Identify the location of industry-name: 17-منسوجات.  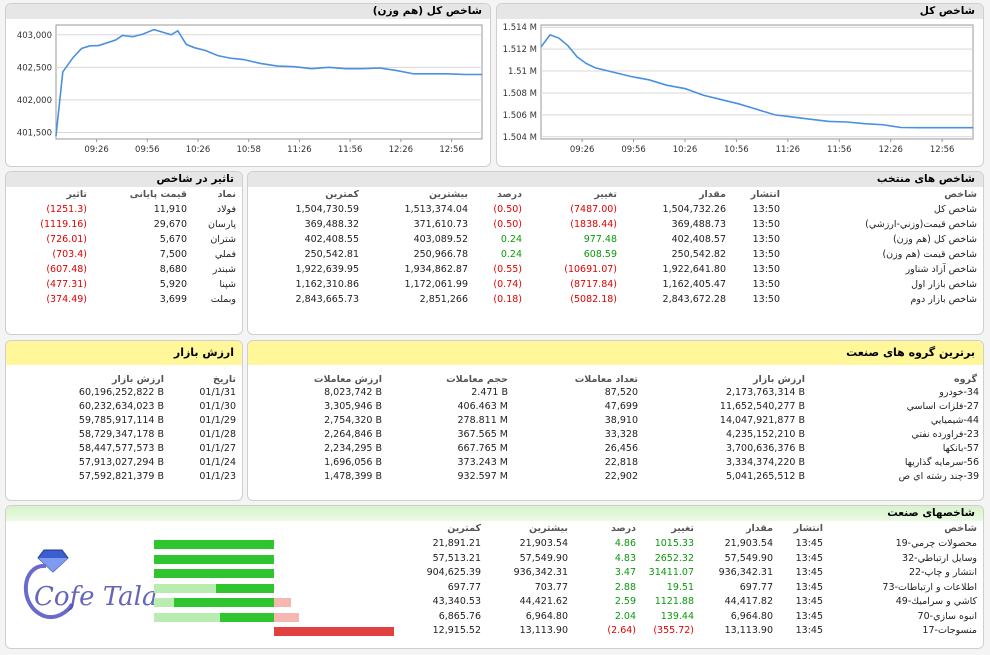
(949, 630).